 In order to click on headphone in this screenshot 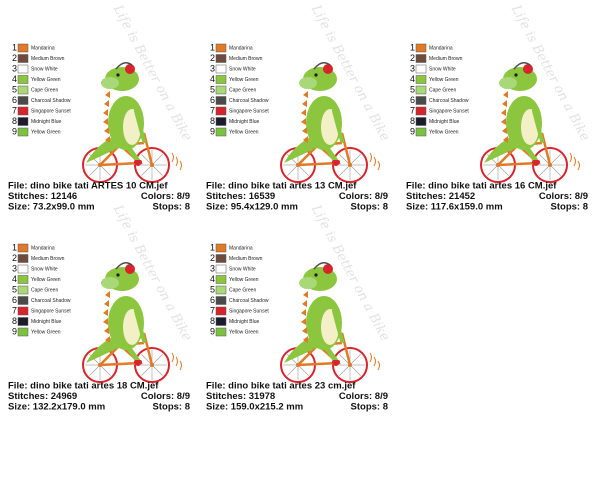, I will do `click(130, 69)`.